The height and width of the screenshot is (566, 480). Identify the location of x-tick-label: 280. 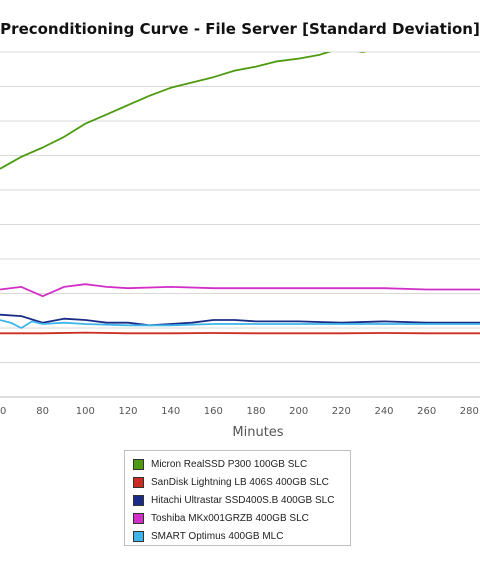
(469, 411).